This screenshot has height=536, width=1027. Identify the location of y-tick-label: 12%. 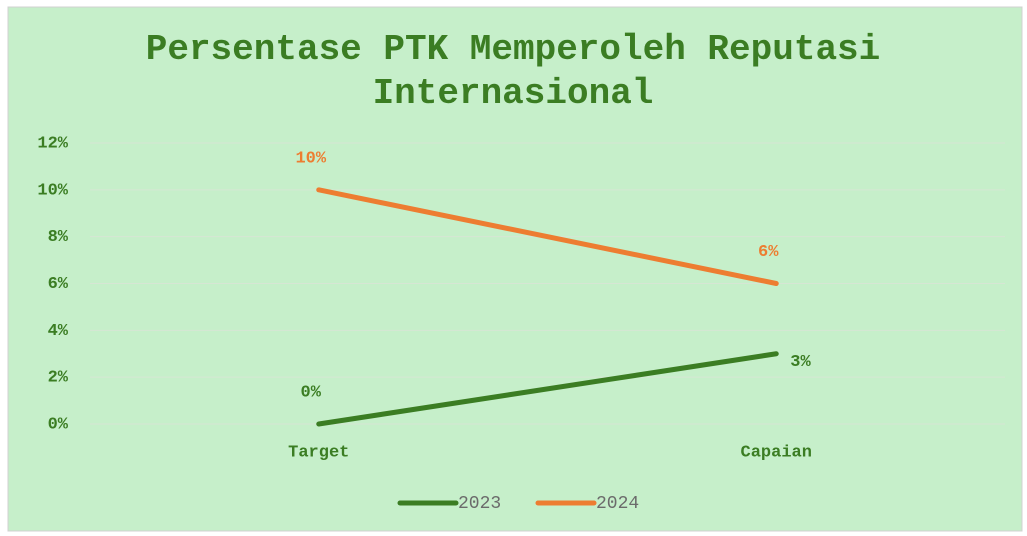
(52, 143).